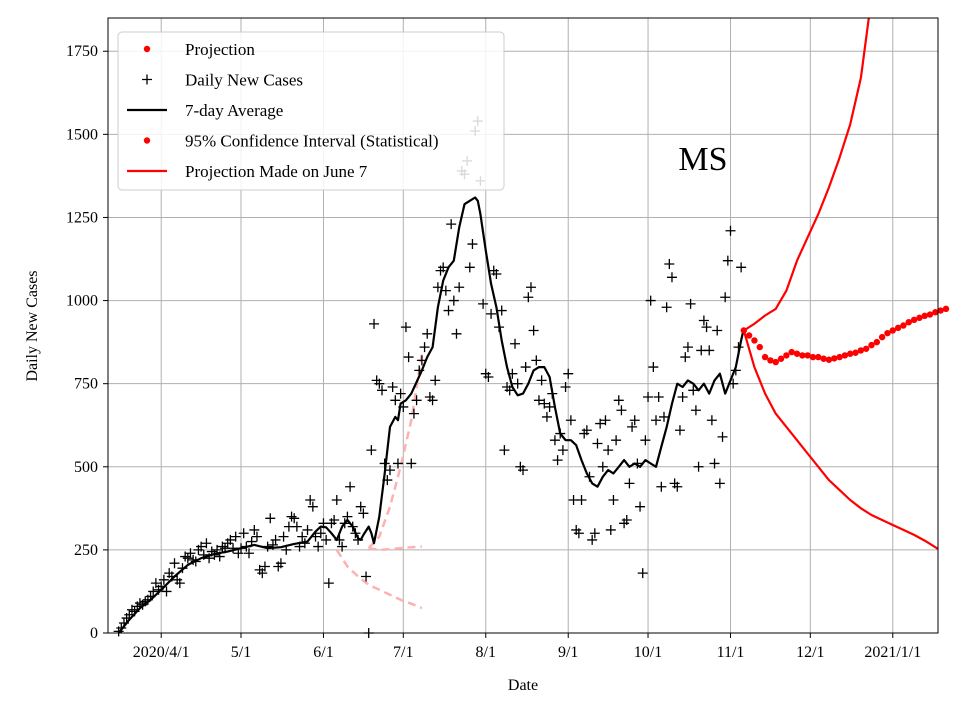  Describe the element at coordinates (892, 652) in the screenshot. I see `x-tick-label: 2021/1/1` at that location.